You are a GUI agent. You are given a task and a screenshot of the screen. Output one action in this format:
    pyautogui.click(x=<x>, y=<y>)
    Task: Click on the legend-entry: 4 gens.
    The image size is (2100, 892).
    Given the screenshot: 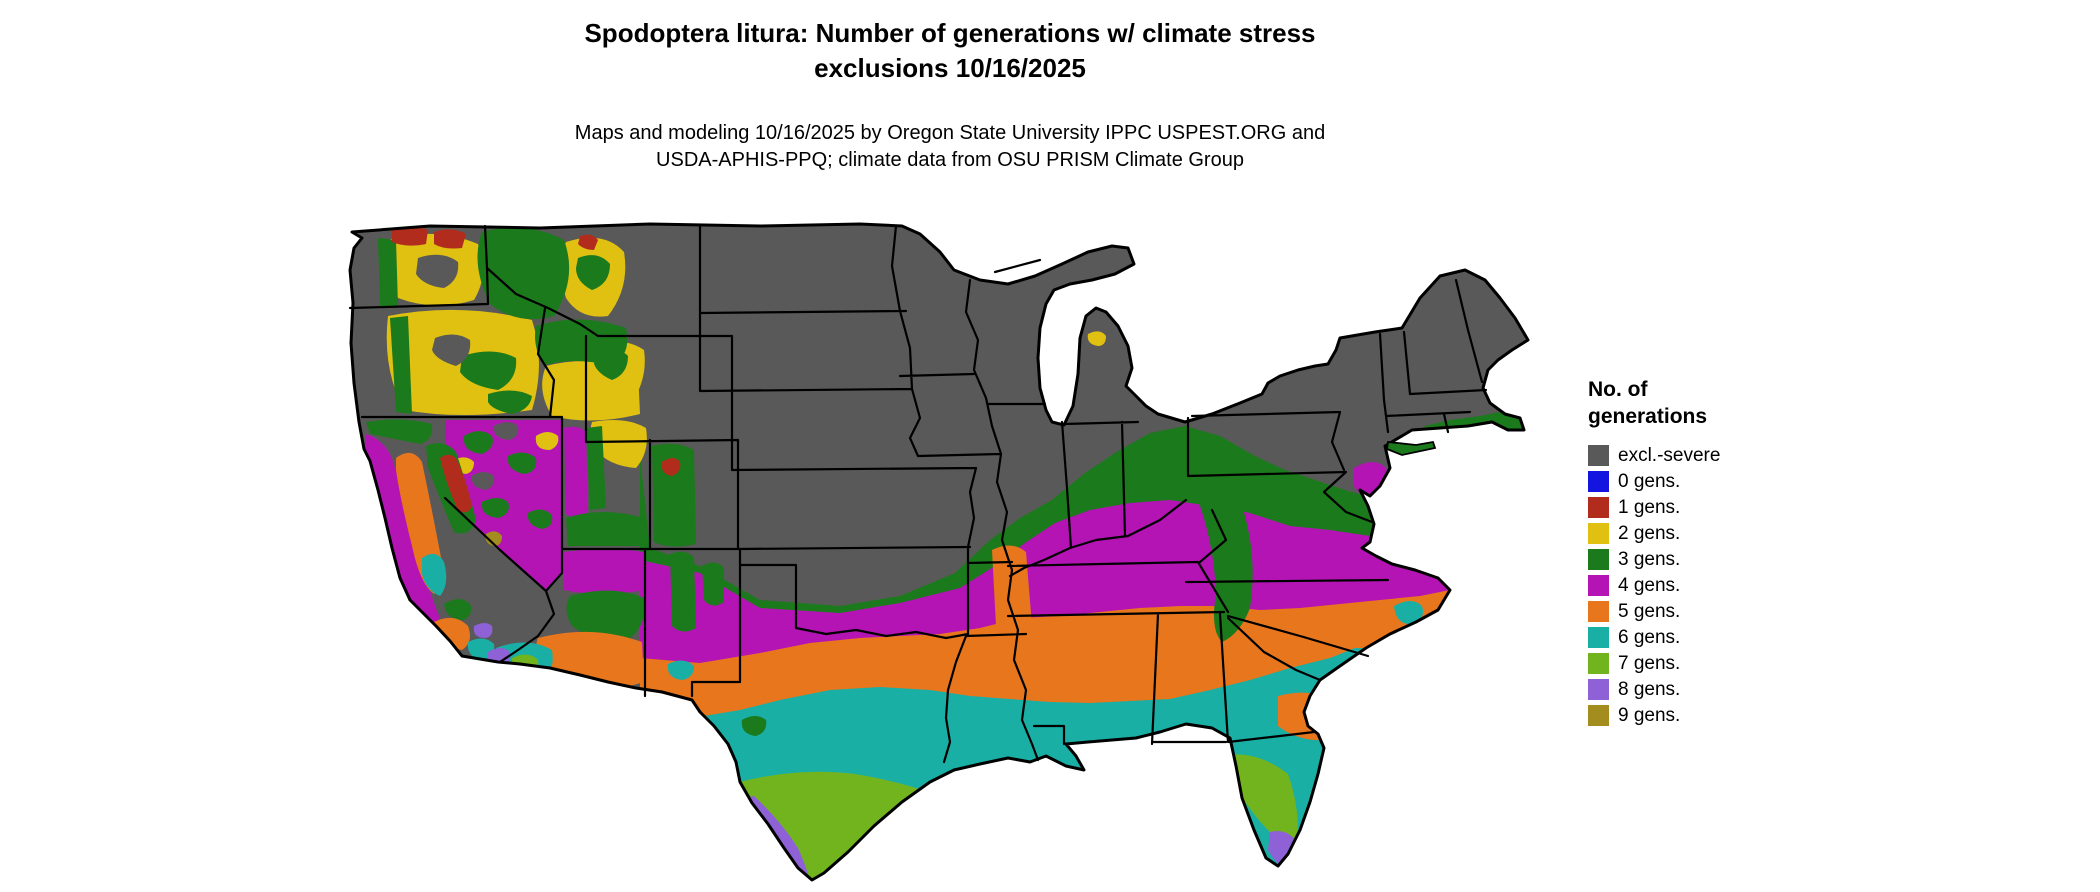 What is the action you would take?
    pyautogui.click(x=1654, y=586)
    